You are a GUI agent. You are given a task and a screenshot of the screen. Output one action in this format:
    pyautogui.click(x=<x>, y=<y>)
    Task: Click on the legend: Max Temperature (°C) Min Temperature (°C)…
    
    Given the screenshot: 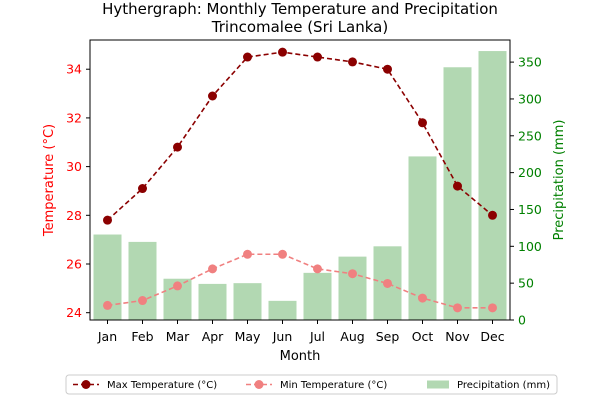 What is the action you would take?
    pyautogui.click(x=311, y=384)
    